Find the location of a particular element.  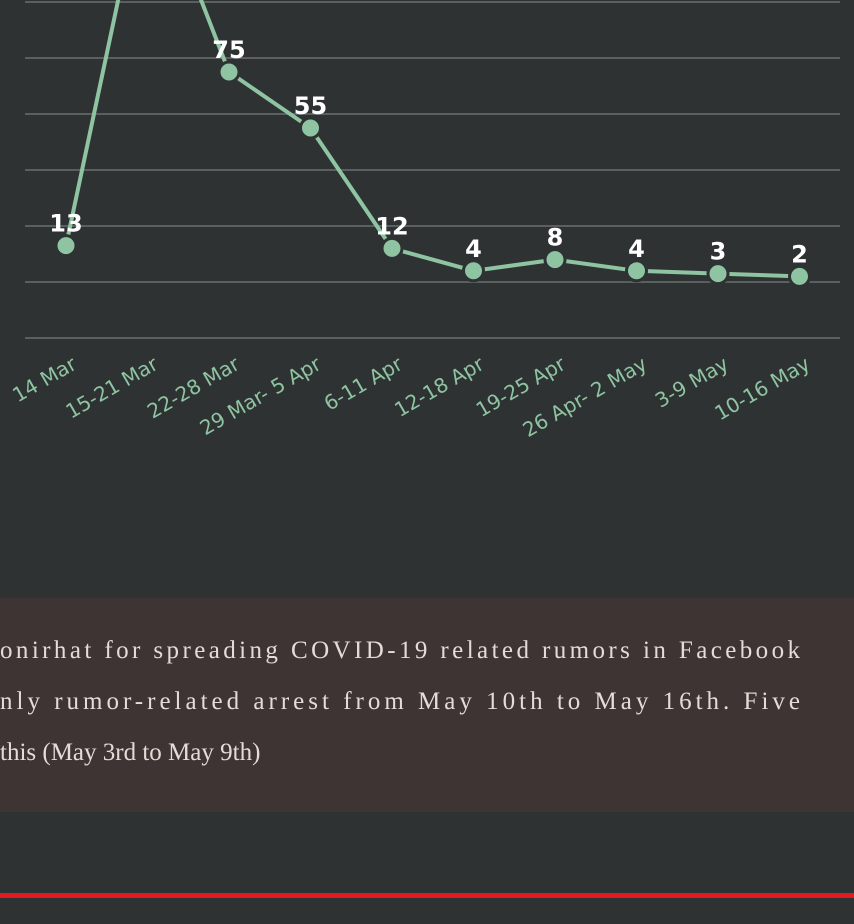

x-tick-label: 15-21 Mar is located at coordinates (111, 387).